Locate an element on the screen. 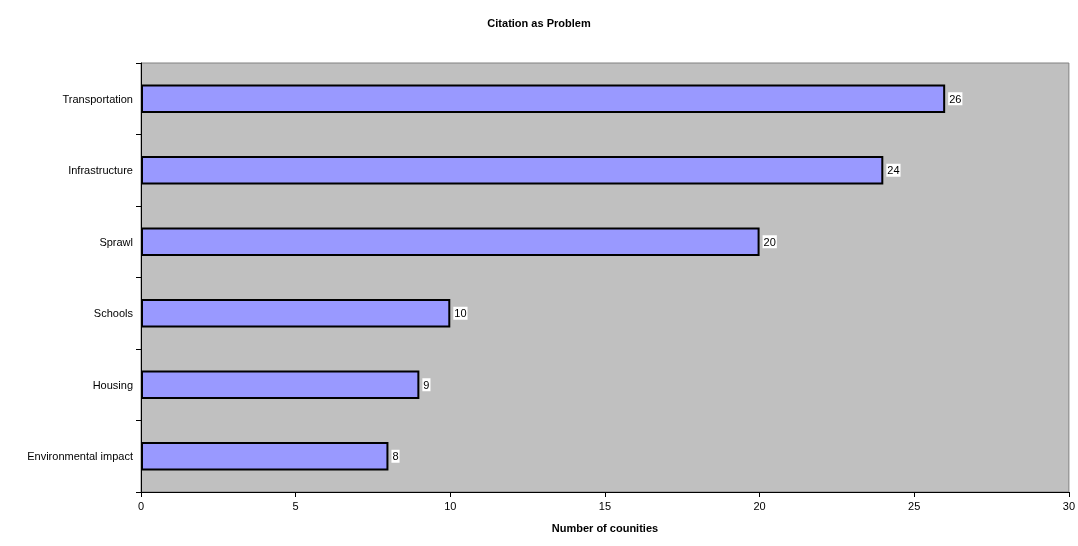 The height and width of the screenshot is (546, 1078). data-label: 9 is located at coordinates (426, 384).